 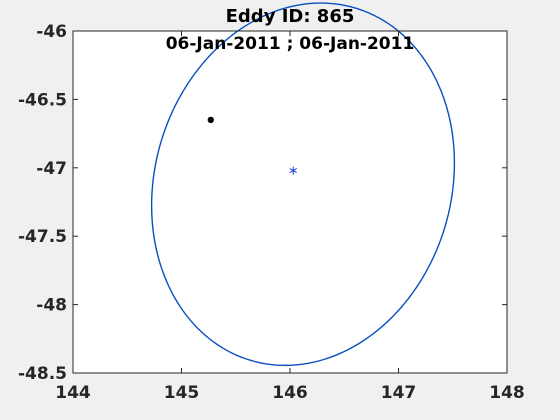 I want to click on chart-title: Eddy ID: 865, so click(x=290, y=16).